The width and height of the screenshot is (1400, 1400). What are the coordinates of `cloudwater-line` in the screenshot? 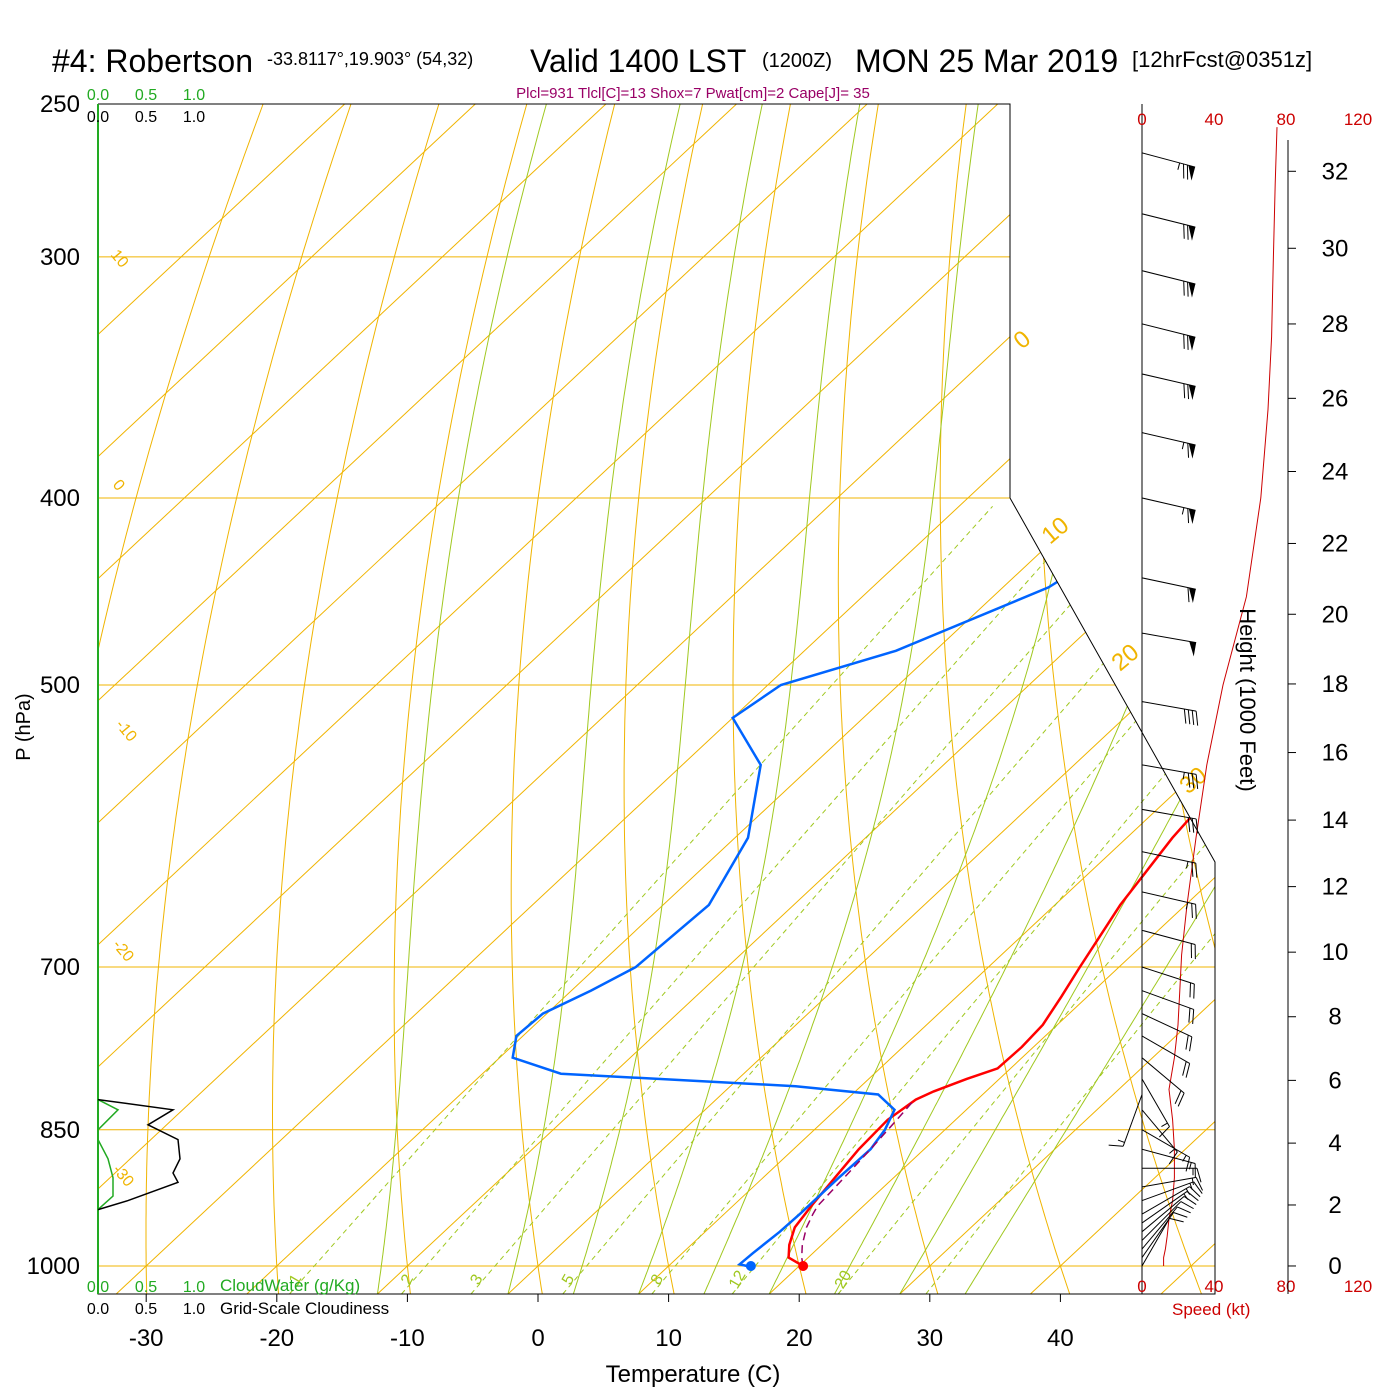 It's located at (108, 1154).